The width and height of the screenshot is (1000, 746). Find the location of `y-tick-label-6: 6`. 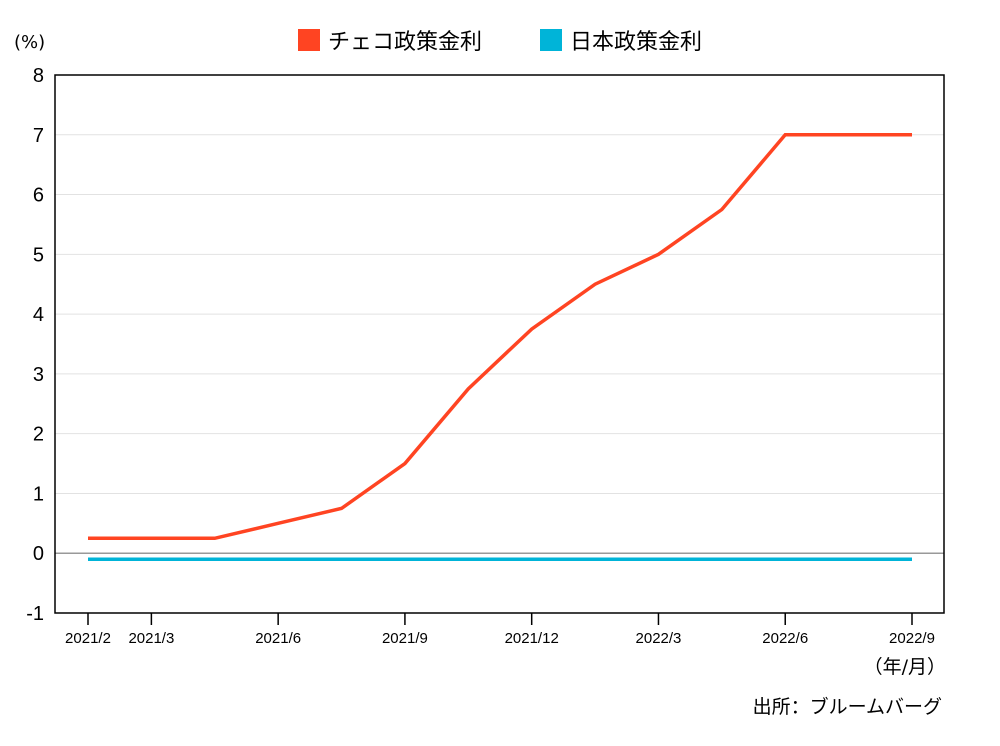

y-tick-label-6: 6 is located at coordinates (38, 196).